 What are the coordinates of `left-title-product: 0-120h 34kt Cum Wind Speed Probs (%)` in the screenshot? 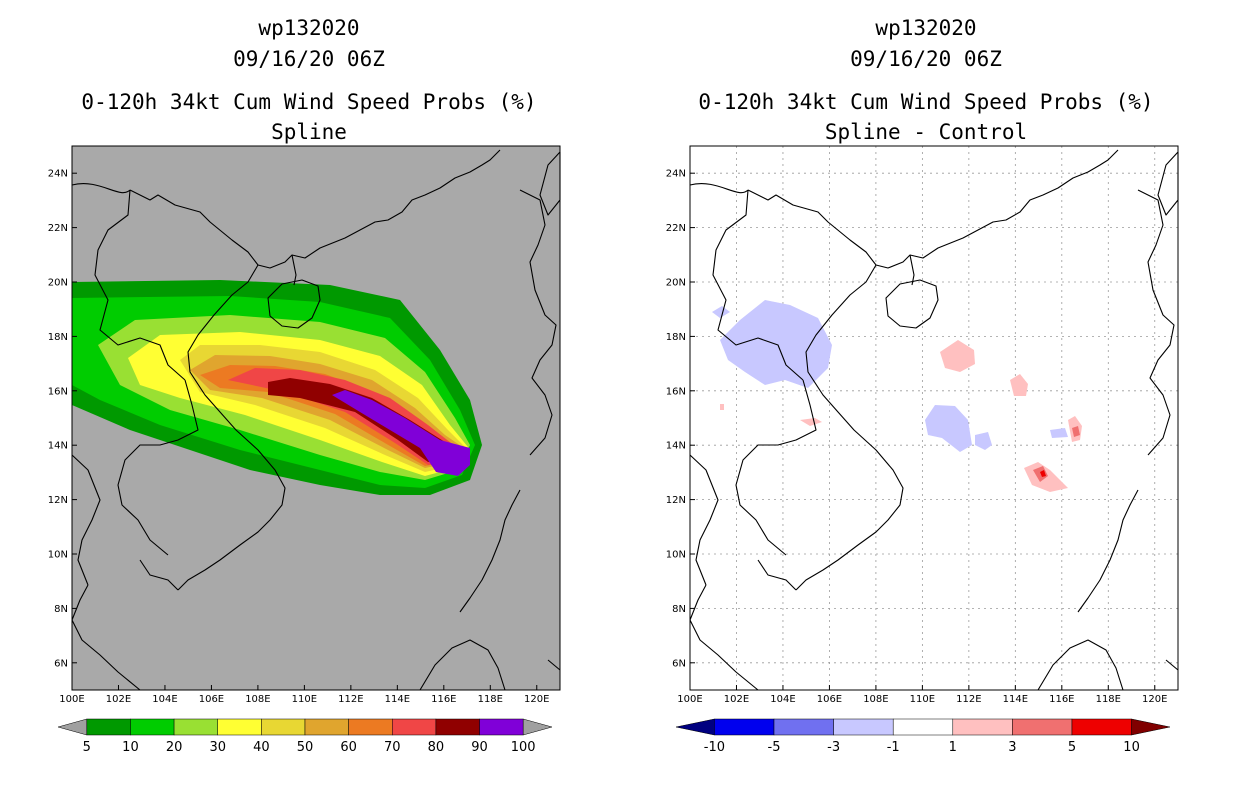 It's located at (308, 102).